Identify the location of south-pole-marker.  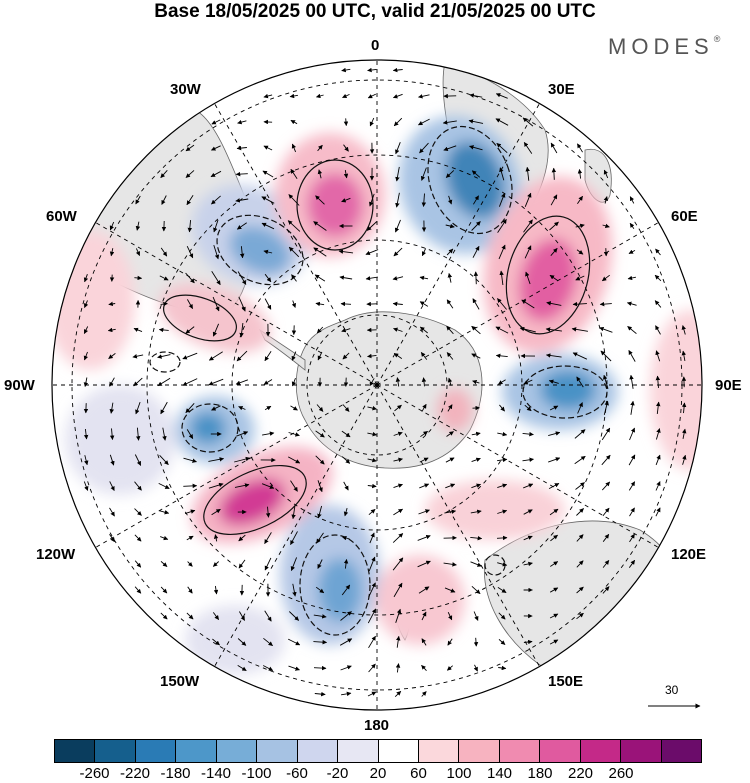
(377, 385).